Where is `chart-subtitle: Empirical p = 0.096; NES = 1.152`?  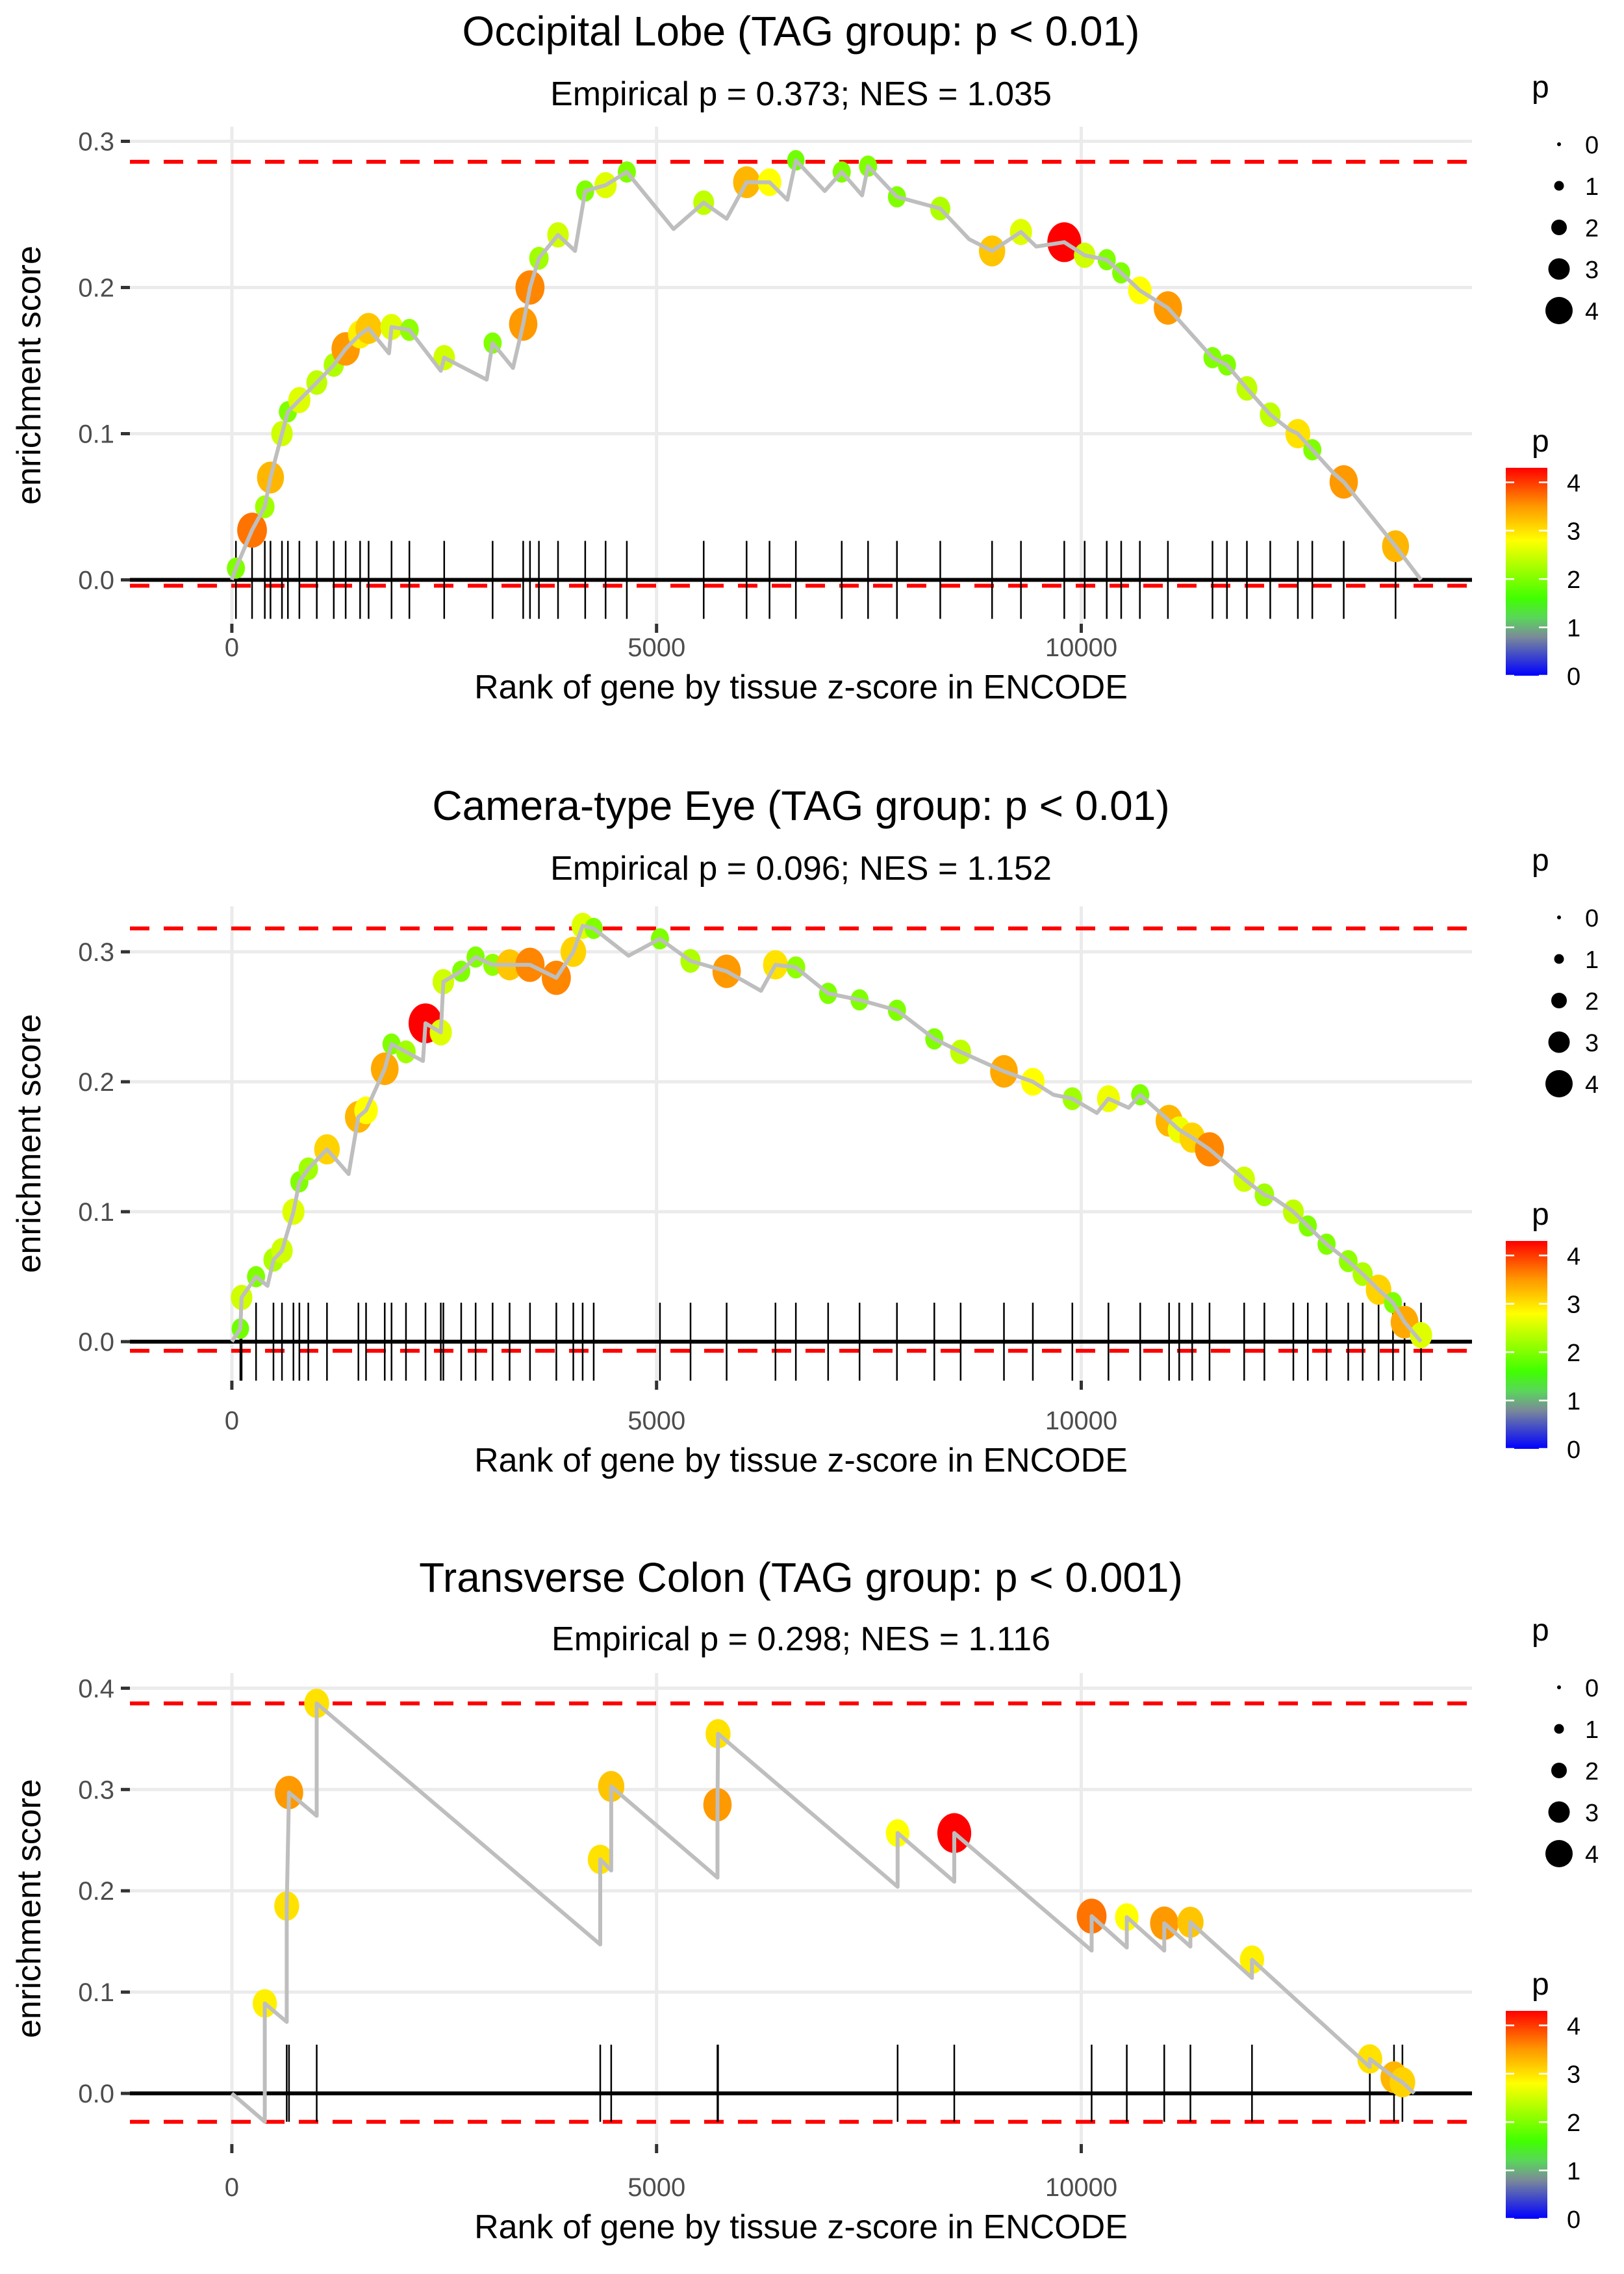 chart-subtitle: Empirical p = 0.096; NES = 1.152 is located at coordinates (801, 869).